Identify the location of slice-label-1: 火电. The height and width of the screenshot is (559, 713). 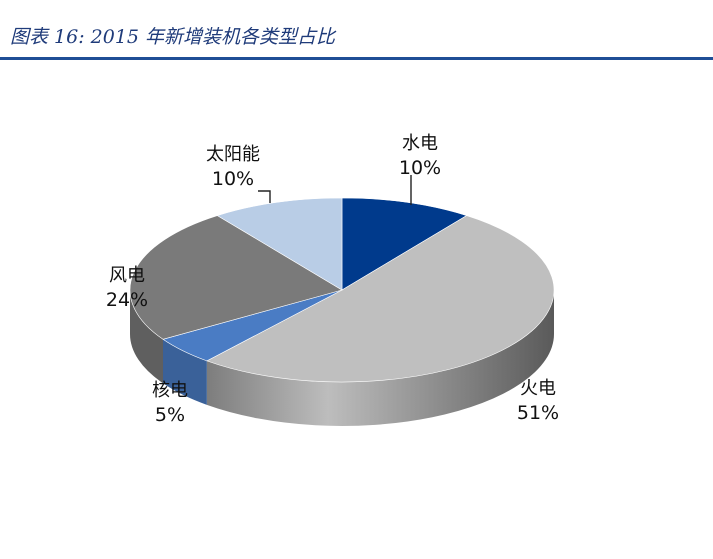
(538, 388).